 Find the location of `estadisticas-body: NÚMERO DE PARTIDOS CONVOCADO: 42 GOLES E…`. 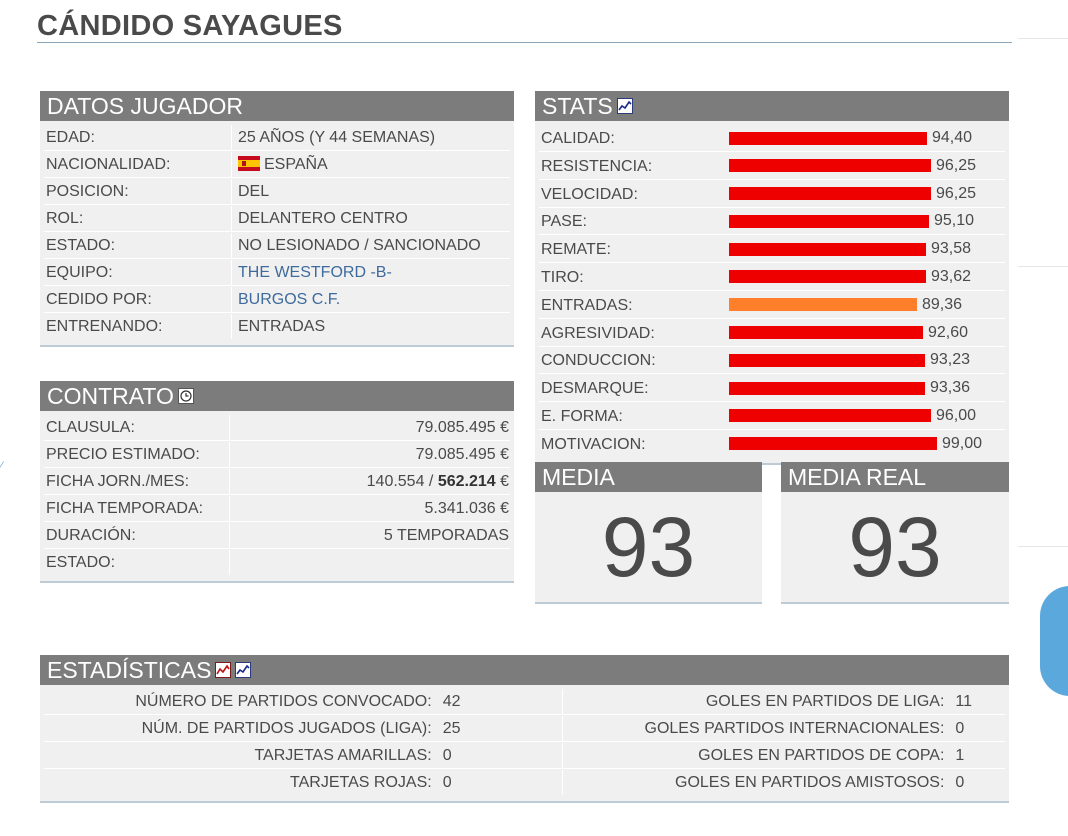

estadisticas-body: NÚMERO DE PARTIDOS CONVOCADO: 42 GOLES E… is located at coordinates (524, 744).